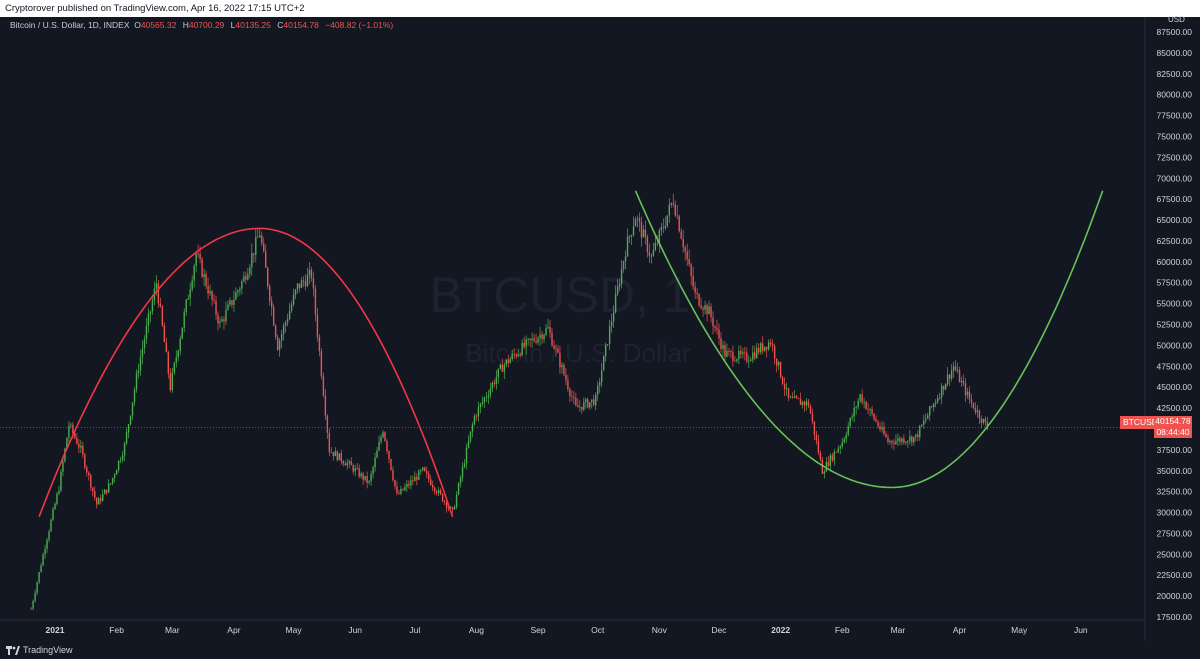  I want to click on close-value: 40154.78, so click(301, 25).